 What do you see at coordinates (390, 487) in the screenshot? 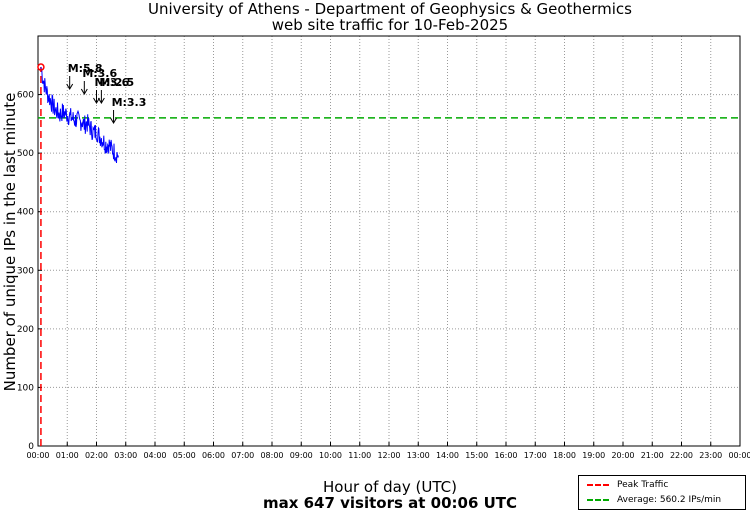
I see `x-axis-label: Hour of day (UTC)` at bounding box center [390, 487].